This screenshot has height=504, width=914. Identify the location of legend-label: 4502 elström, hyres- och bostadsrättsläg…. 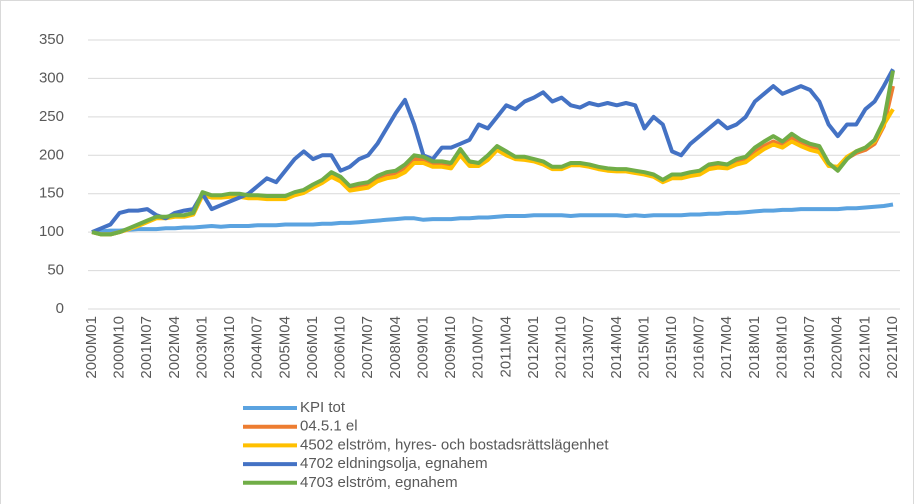
(454, 444).